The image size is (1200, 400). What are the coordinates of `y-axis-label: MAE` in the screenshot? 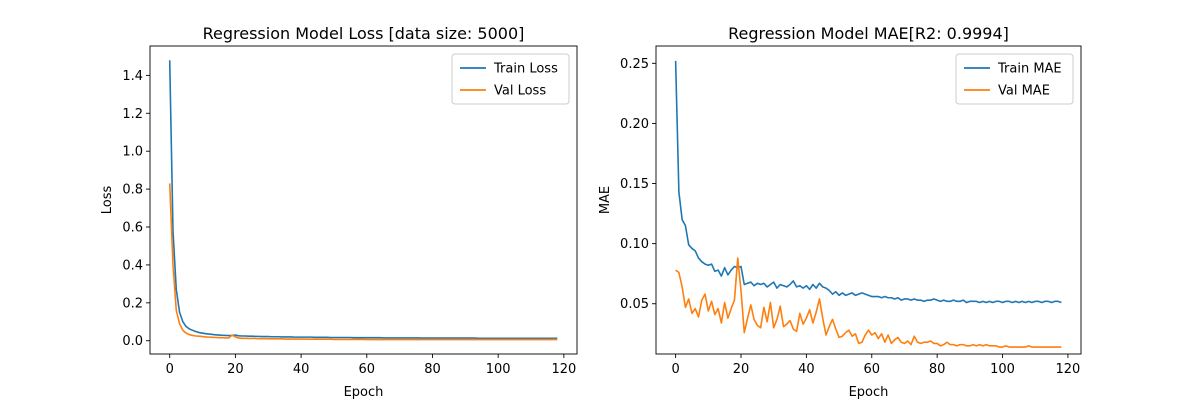 It's located at (605, 200).